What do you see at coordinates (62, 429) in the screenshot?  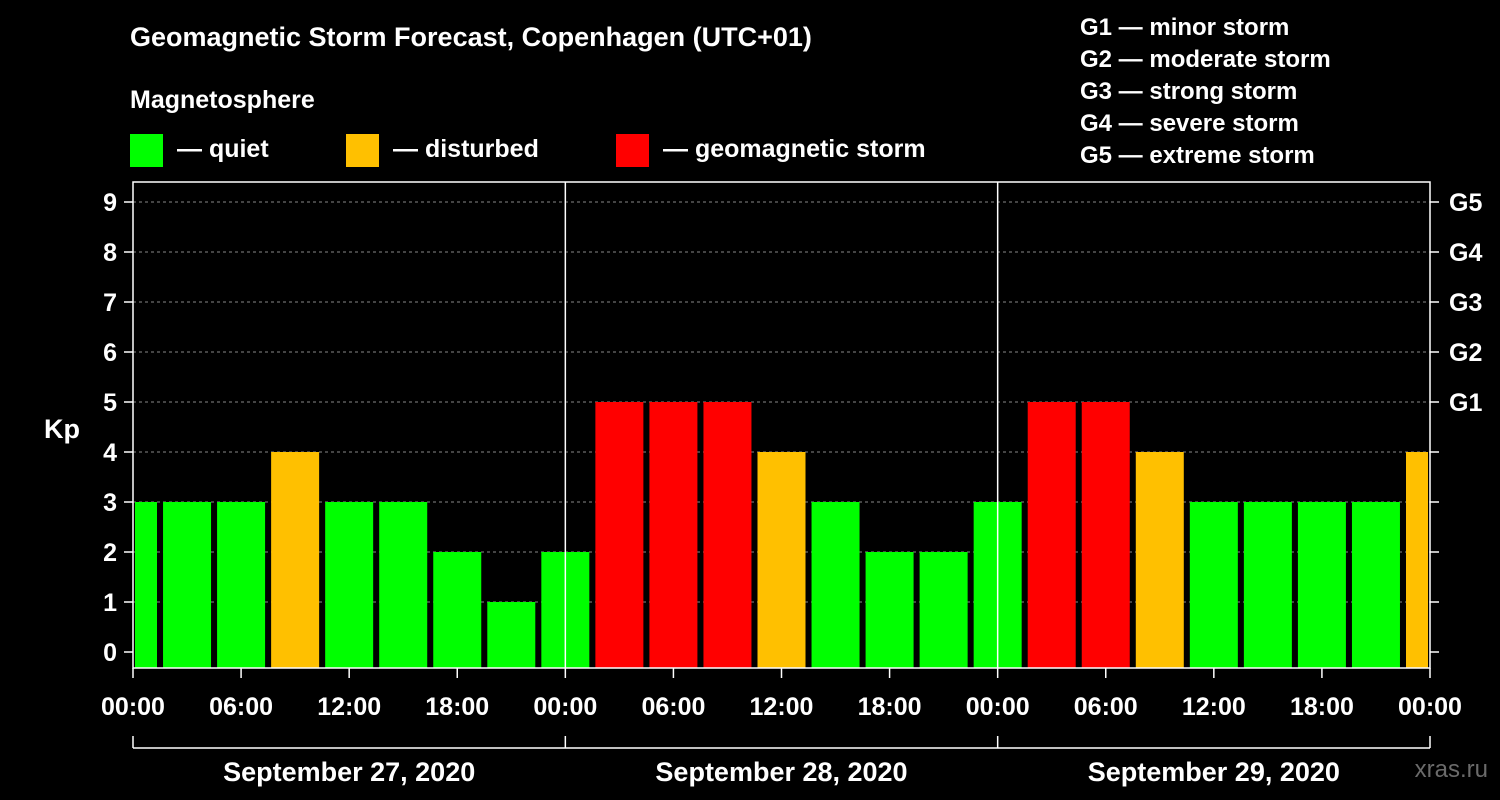 I see `y-axis-title: Kp` at bounding box center [62, 429].